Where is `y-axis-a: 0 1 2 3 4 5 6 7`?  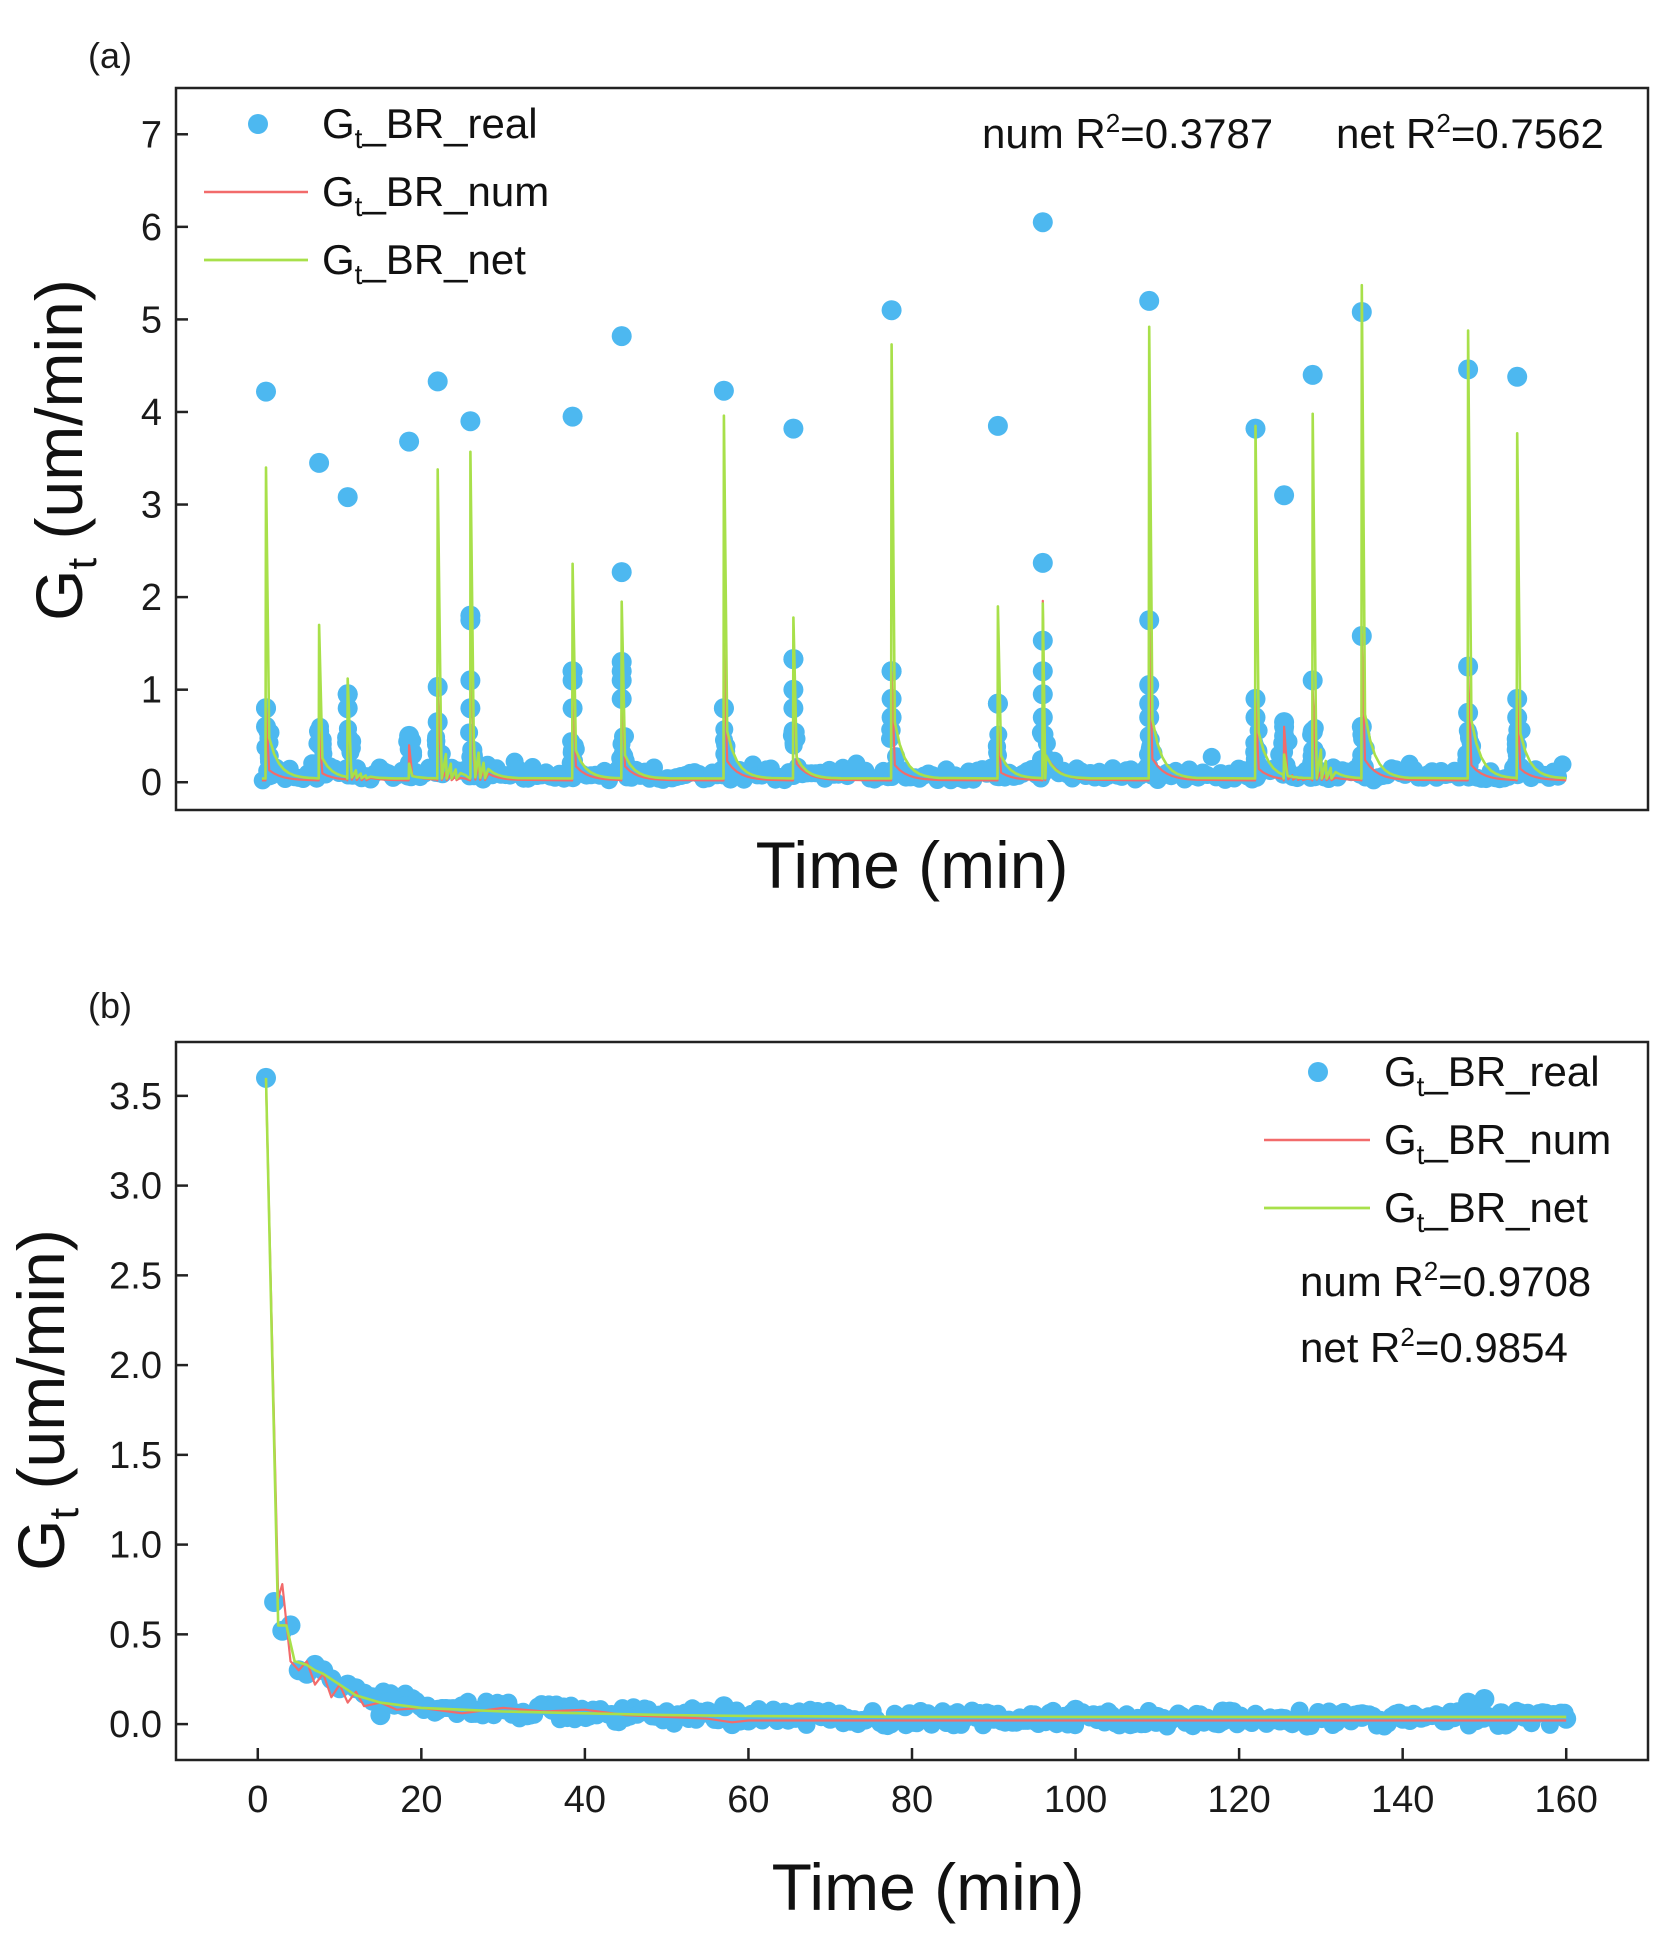
y-axis-a: 0 1 2 3 4 5 6 7 is located at coordinates (164, 459).